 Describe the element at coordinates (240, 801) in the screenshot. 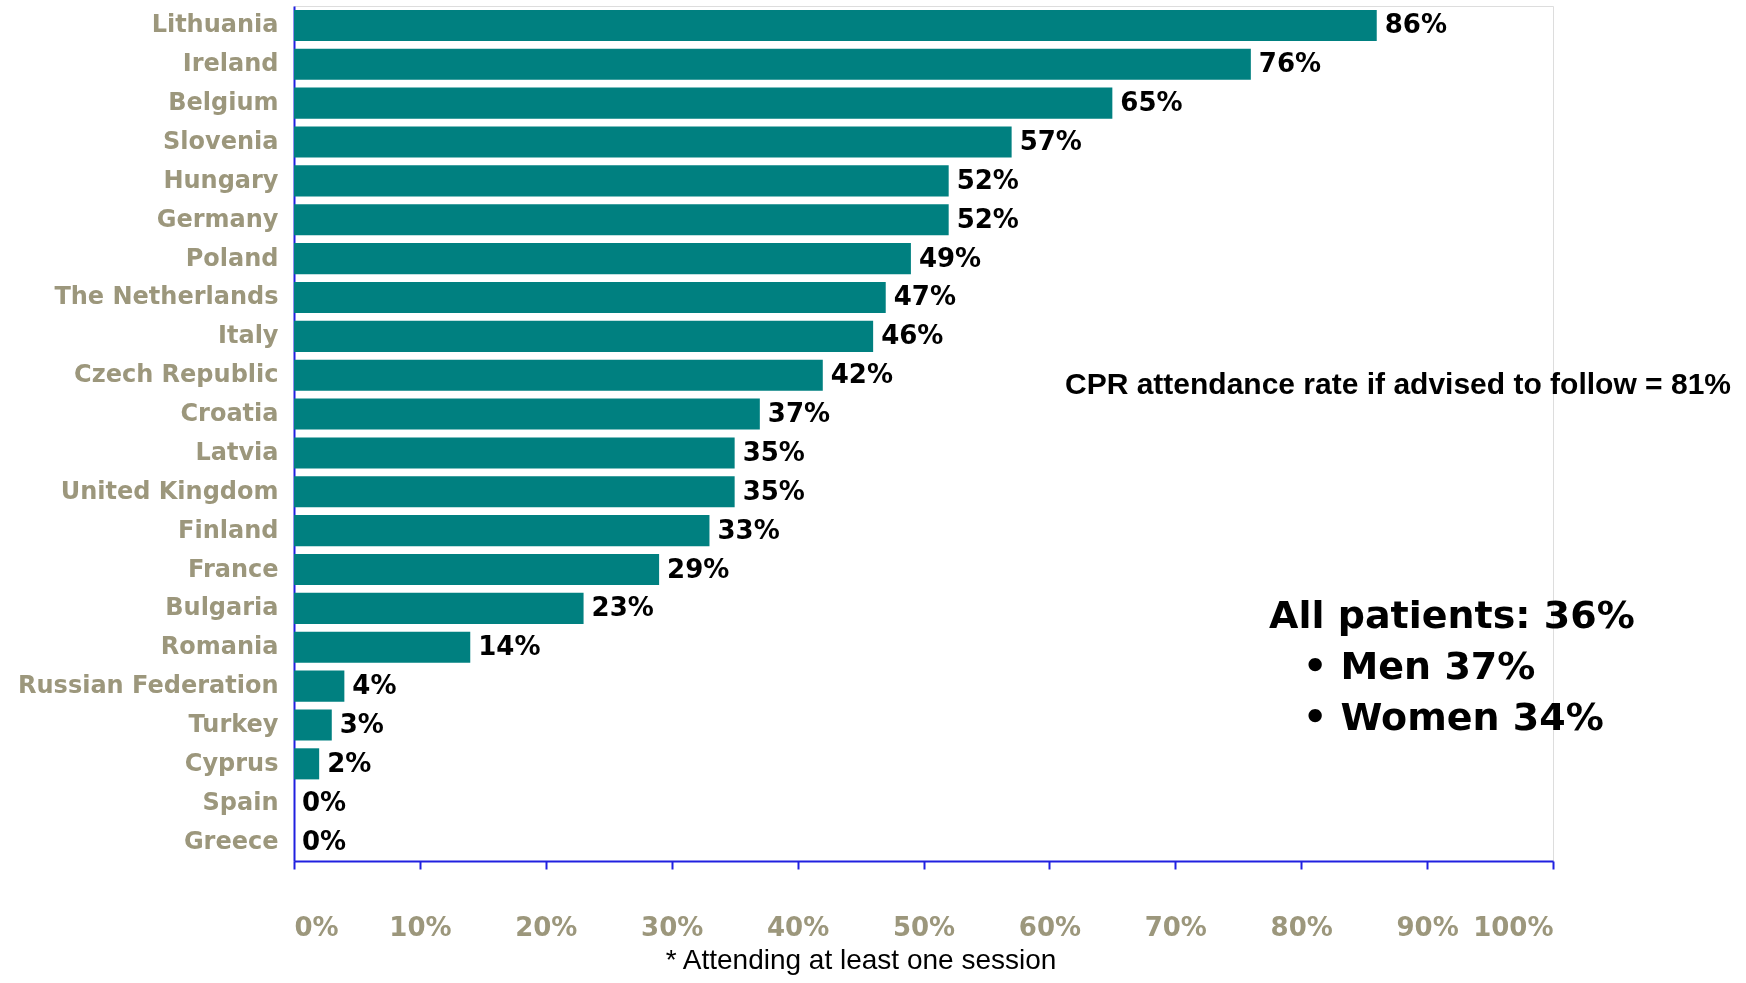

I see `y-tick-label: Spain` at that location.